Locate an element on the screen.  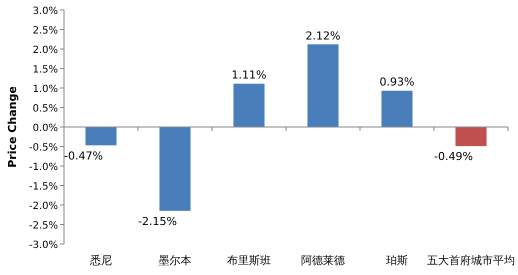
y-tick-label: -3.0% is located at coordinates (43, 245).